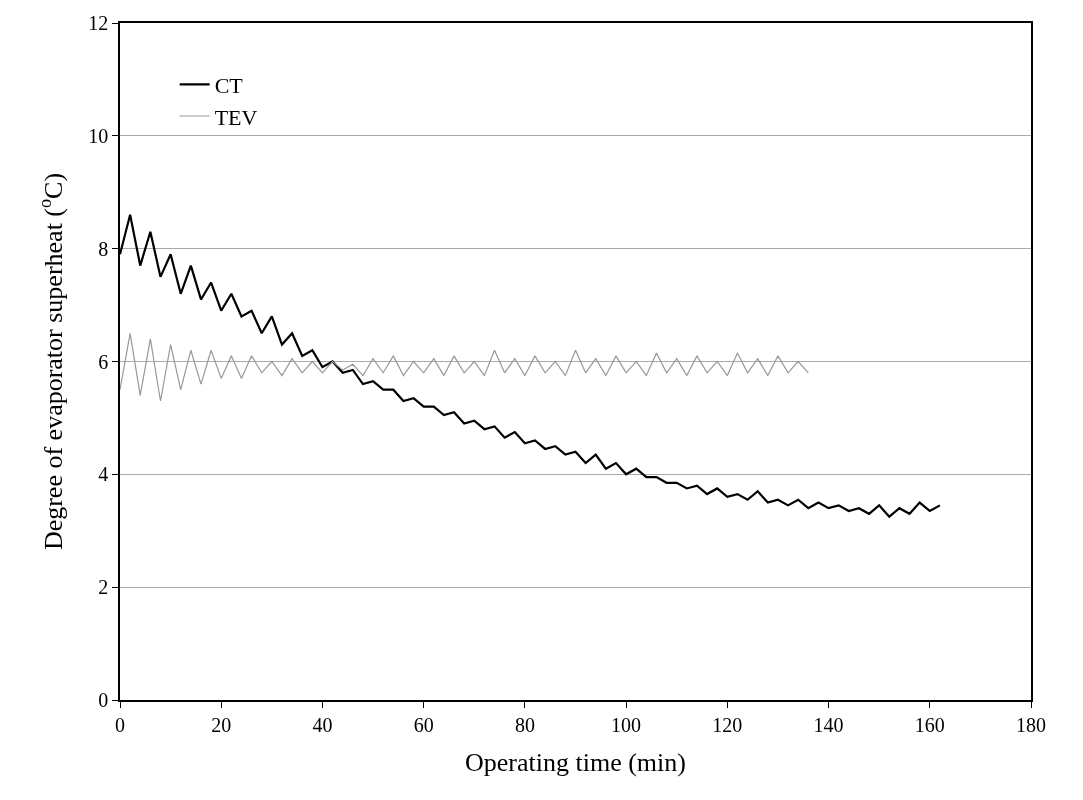  I want to click on line-series, so click(464, 367).